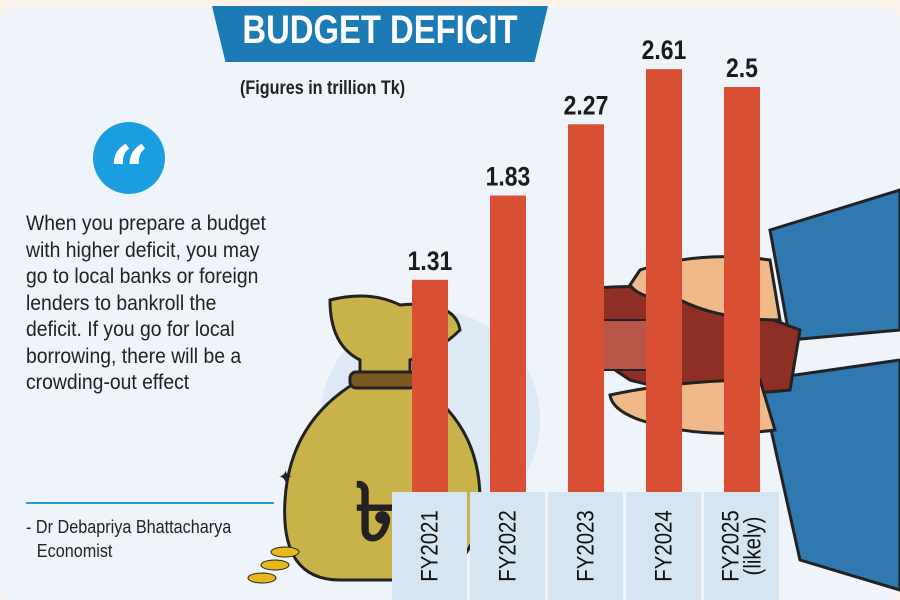 The height and width of the screenshot is (600, 900). Describe the element at coordinates (150, 503) in the screenshot. I see `divider` at that location.